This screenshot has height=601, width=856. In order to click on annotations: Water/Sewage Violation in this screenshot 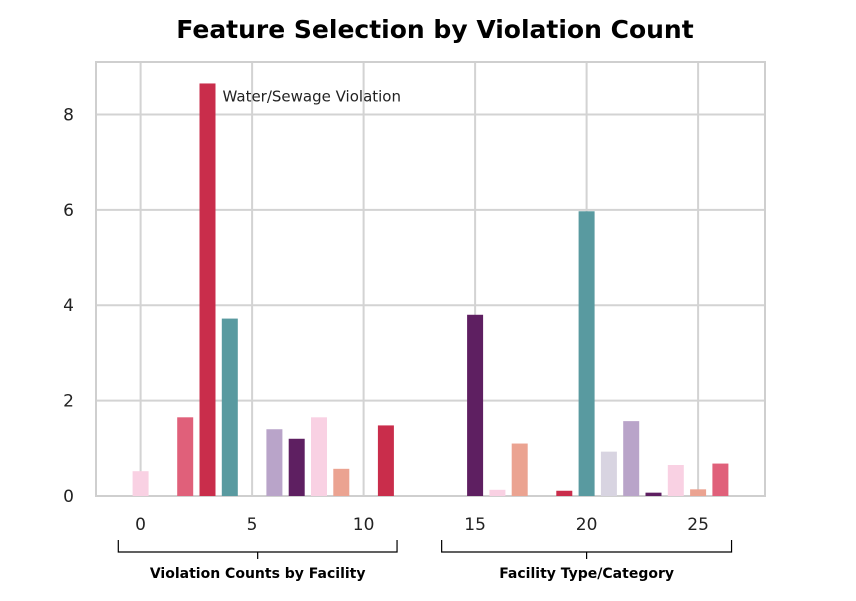, I will do `click(312, 96)`.